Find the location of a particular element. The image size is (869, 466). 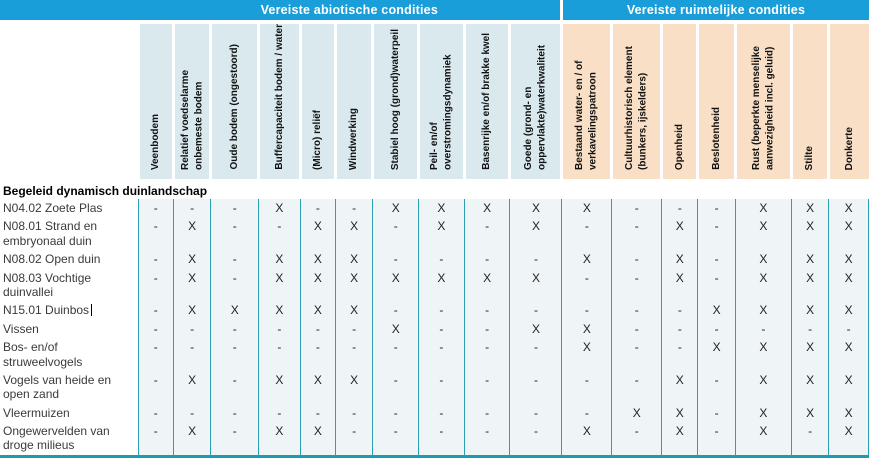

col-header-openheid: Openheid is located at coordinates (679, 101).